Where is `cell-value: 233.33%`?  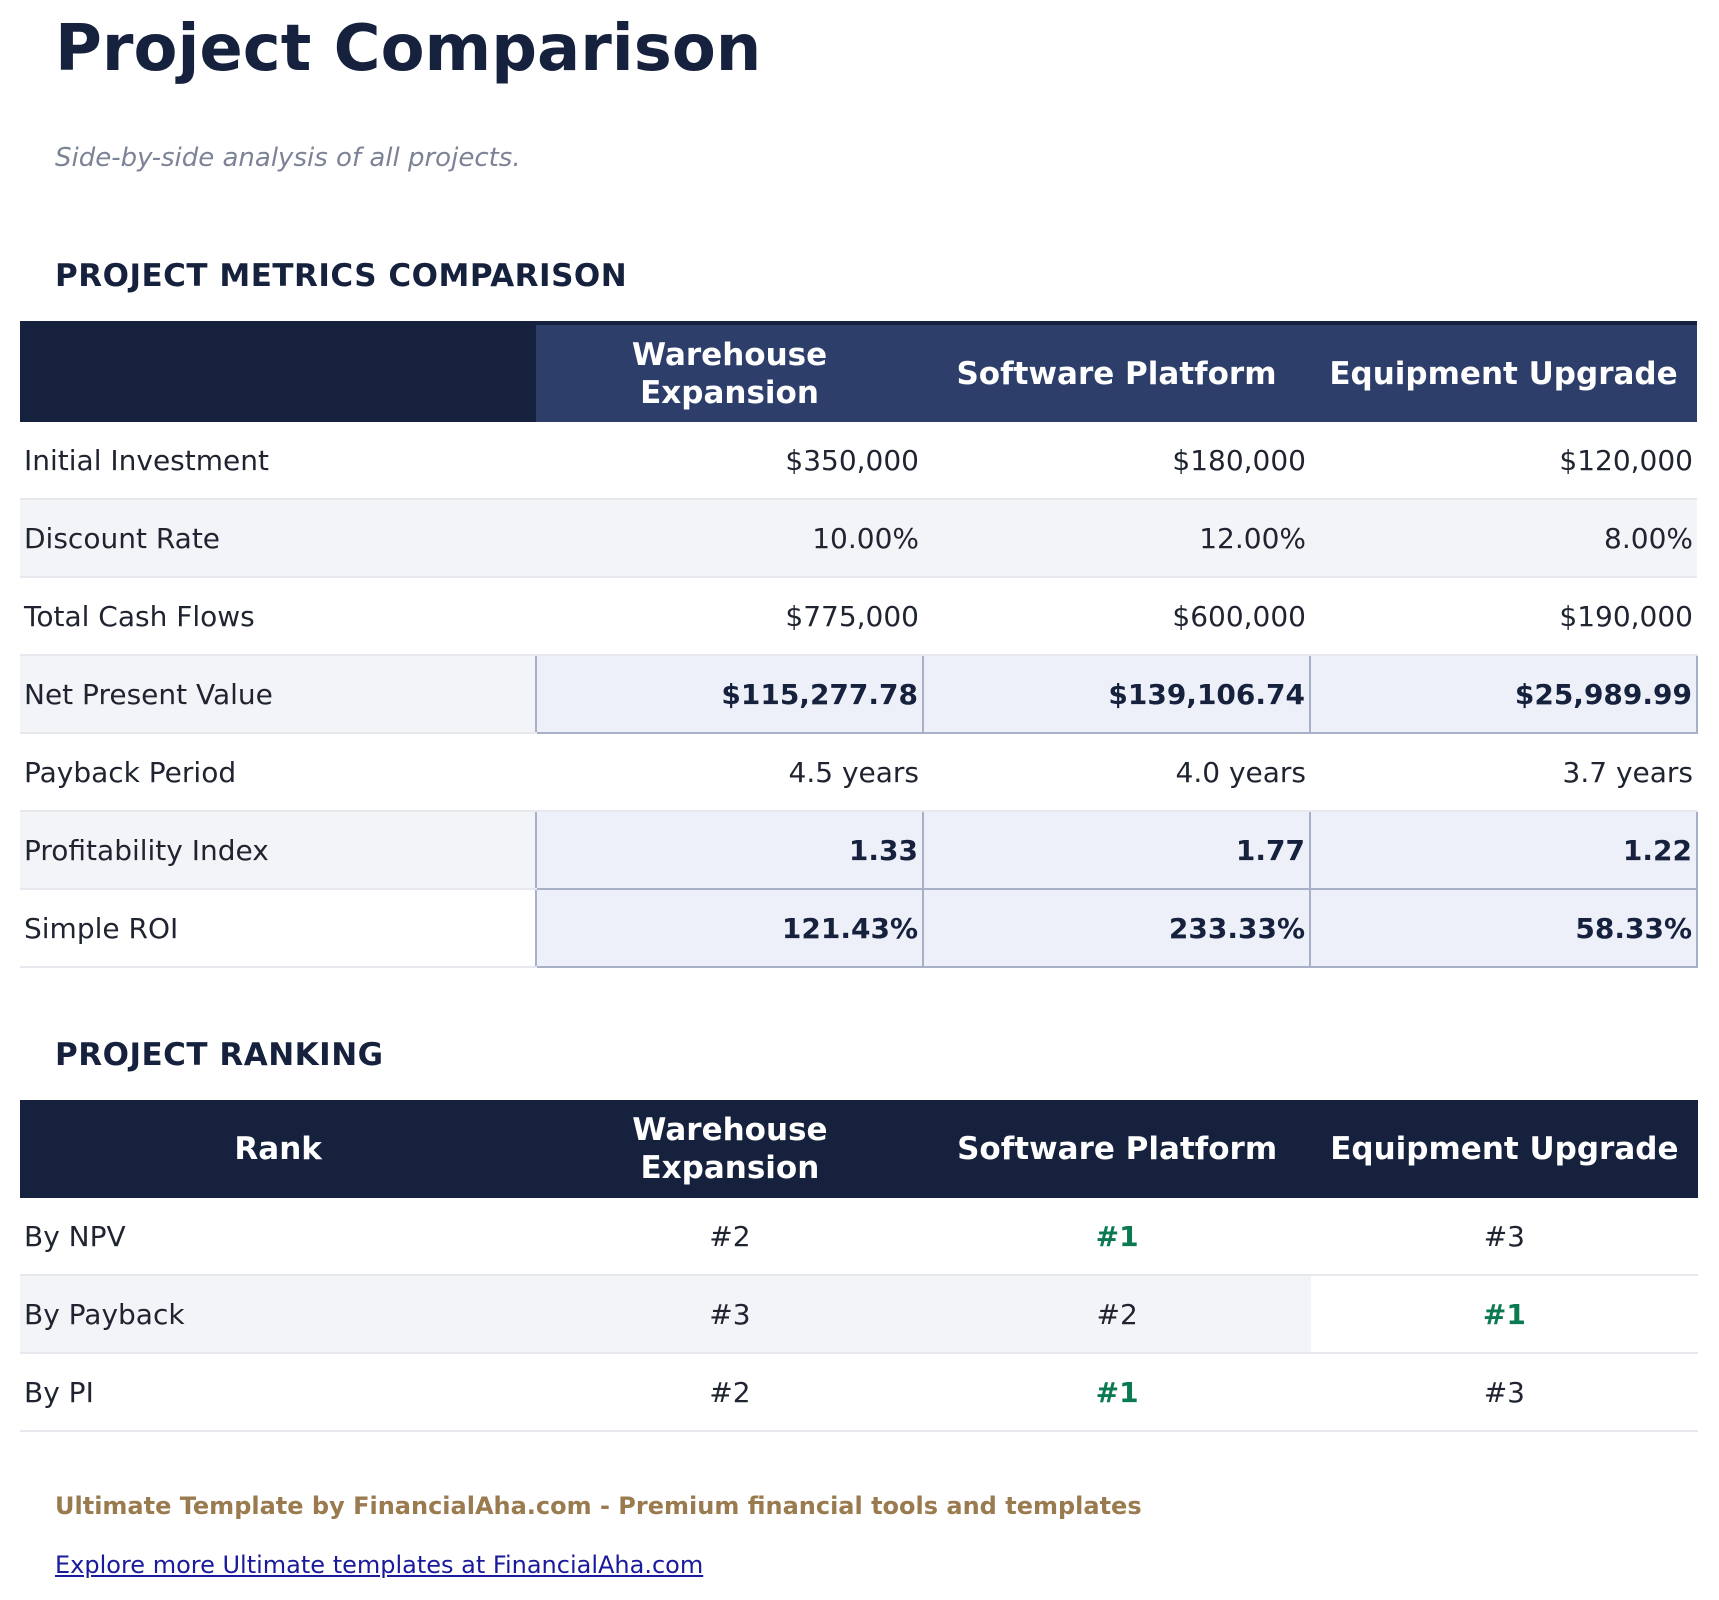 cell-value: 233.33% is located at coordinates (1116, 928).